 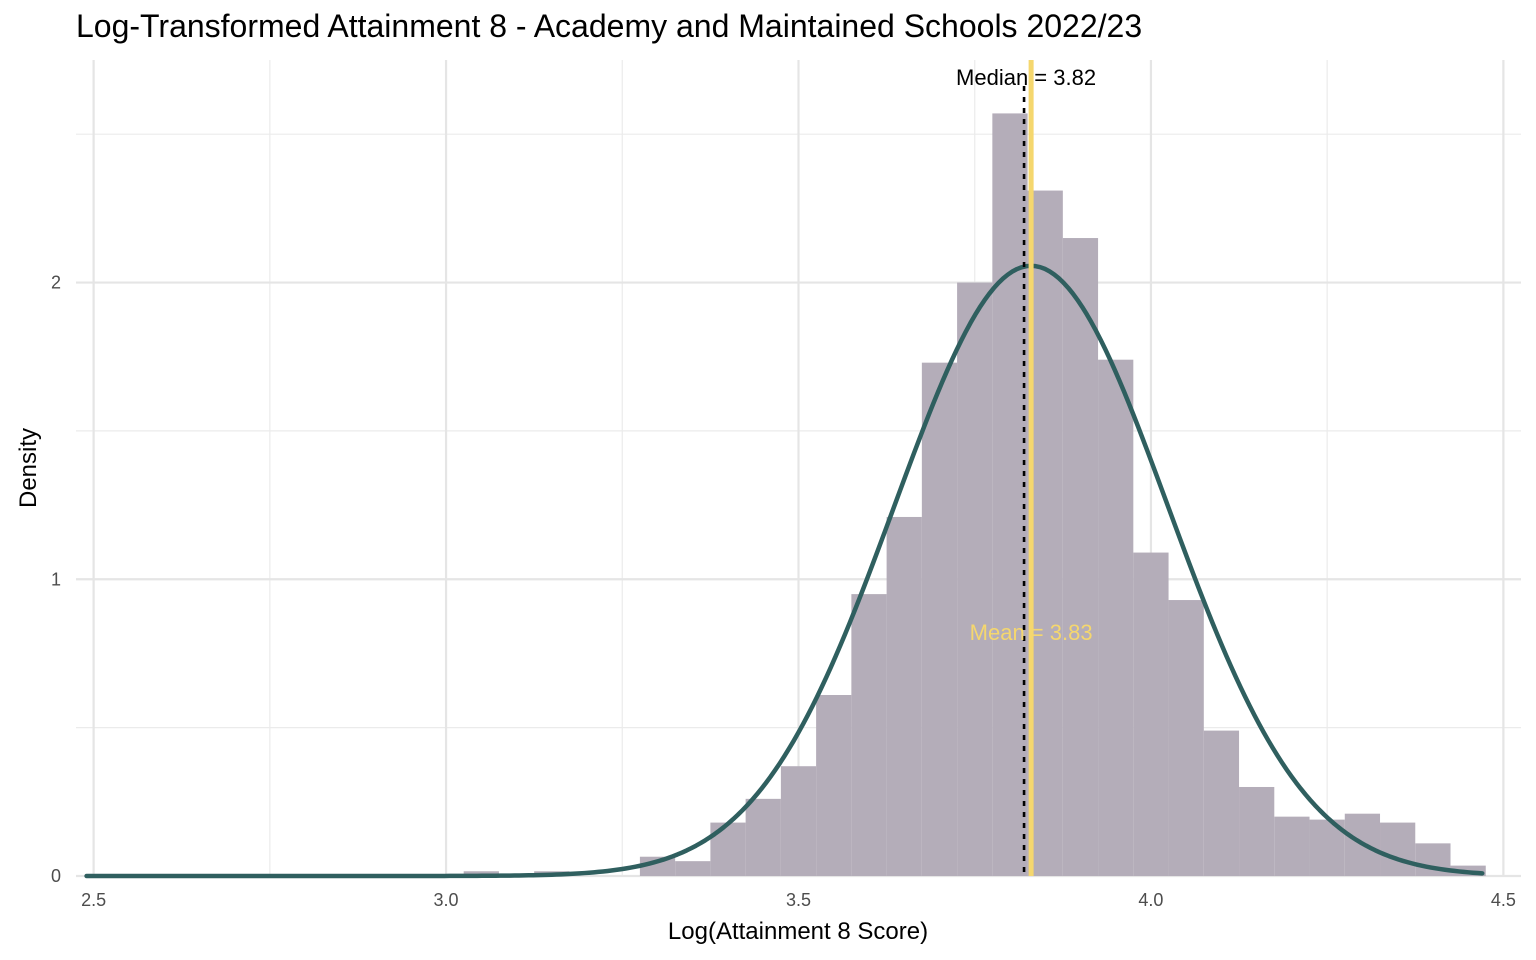 I want to click on x-tick-label: 4.0, so click(x=1150, y=900).